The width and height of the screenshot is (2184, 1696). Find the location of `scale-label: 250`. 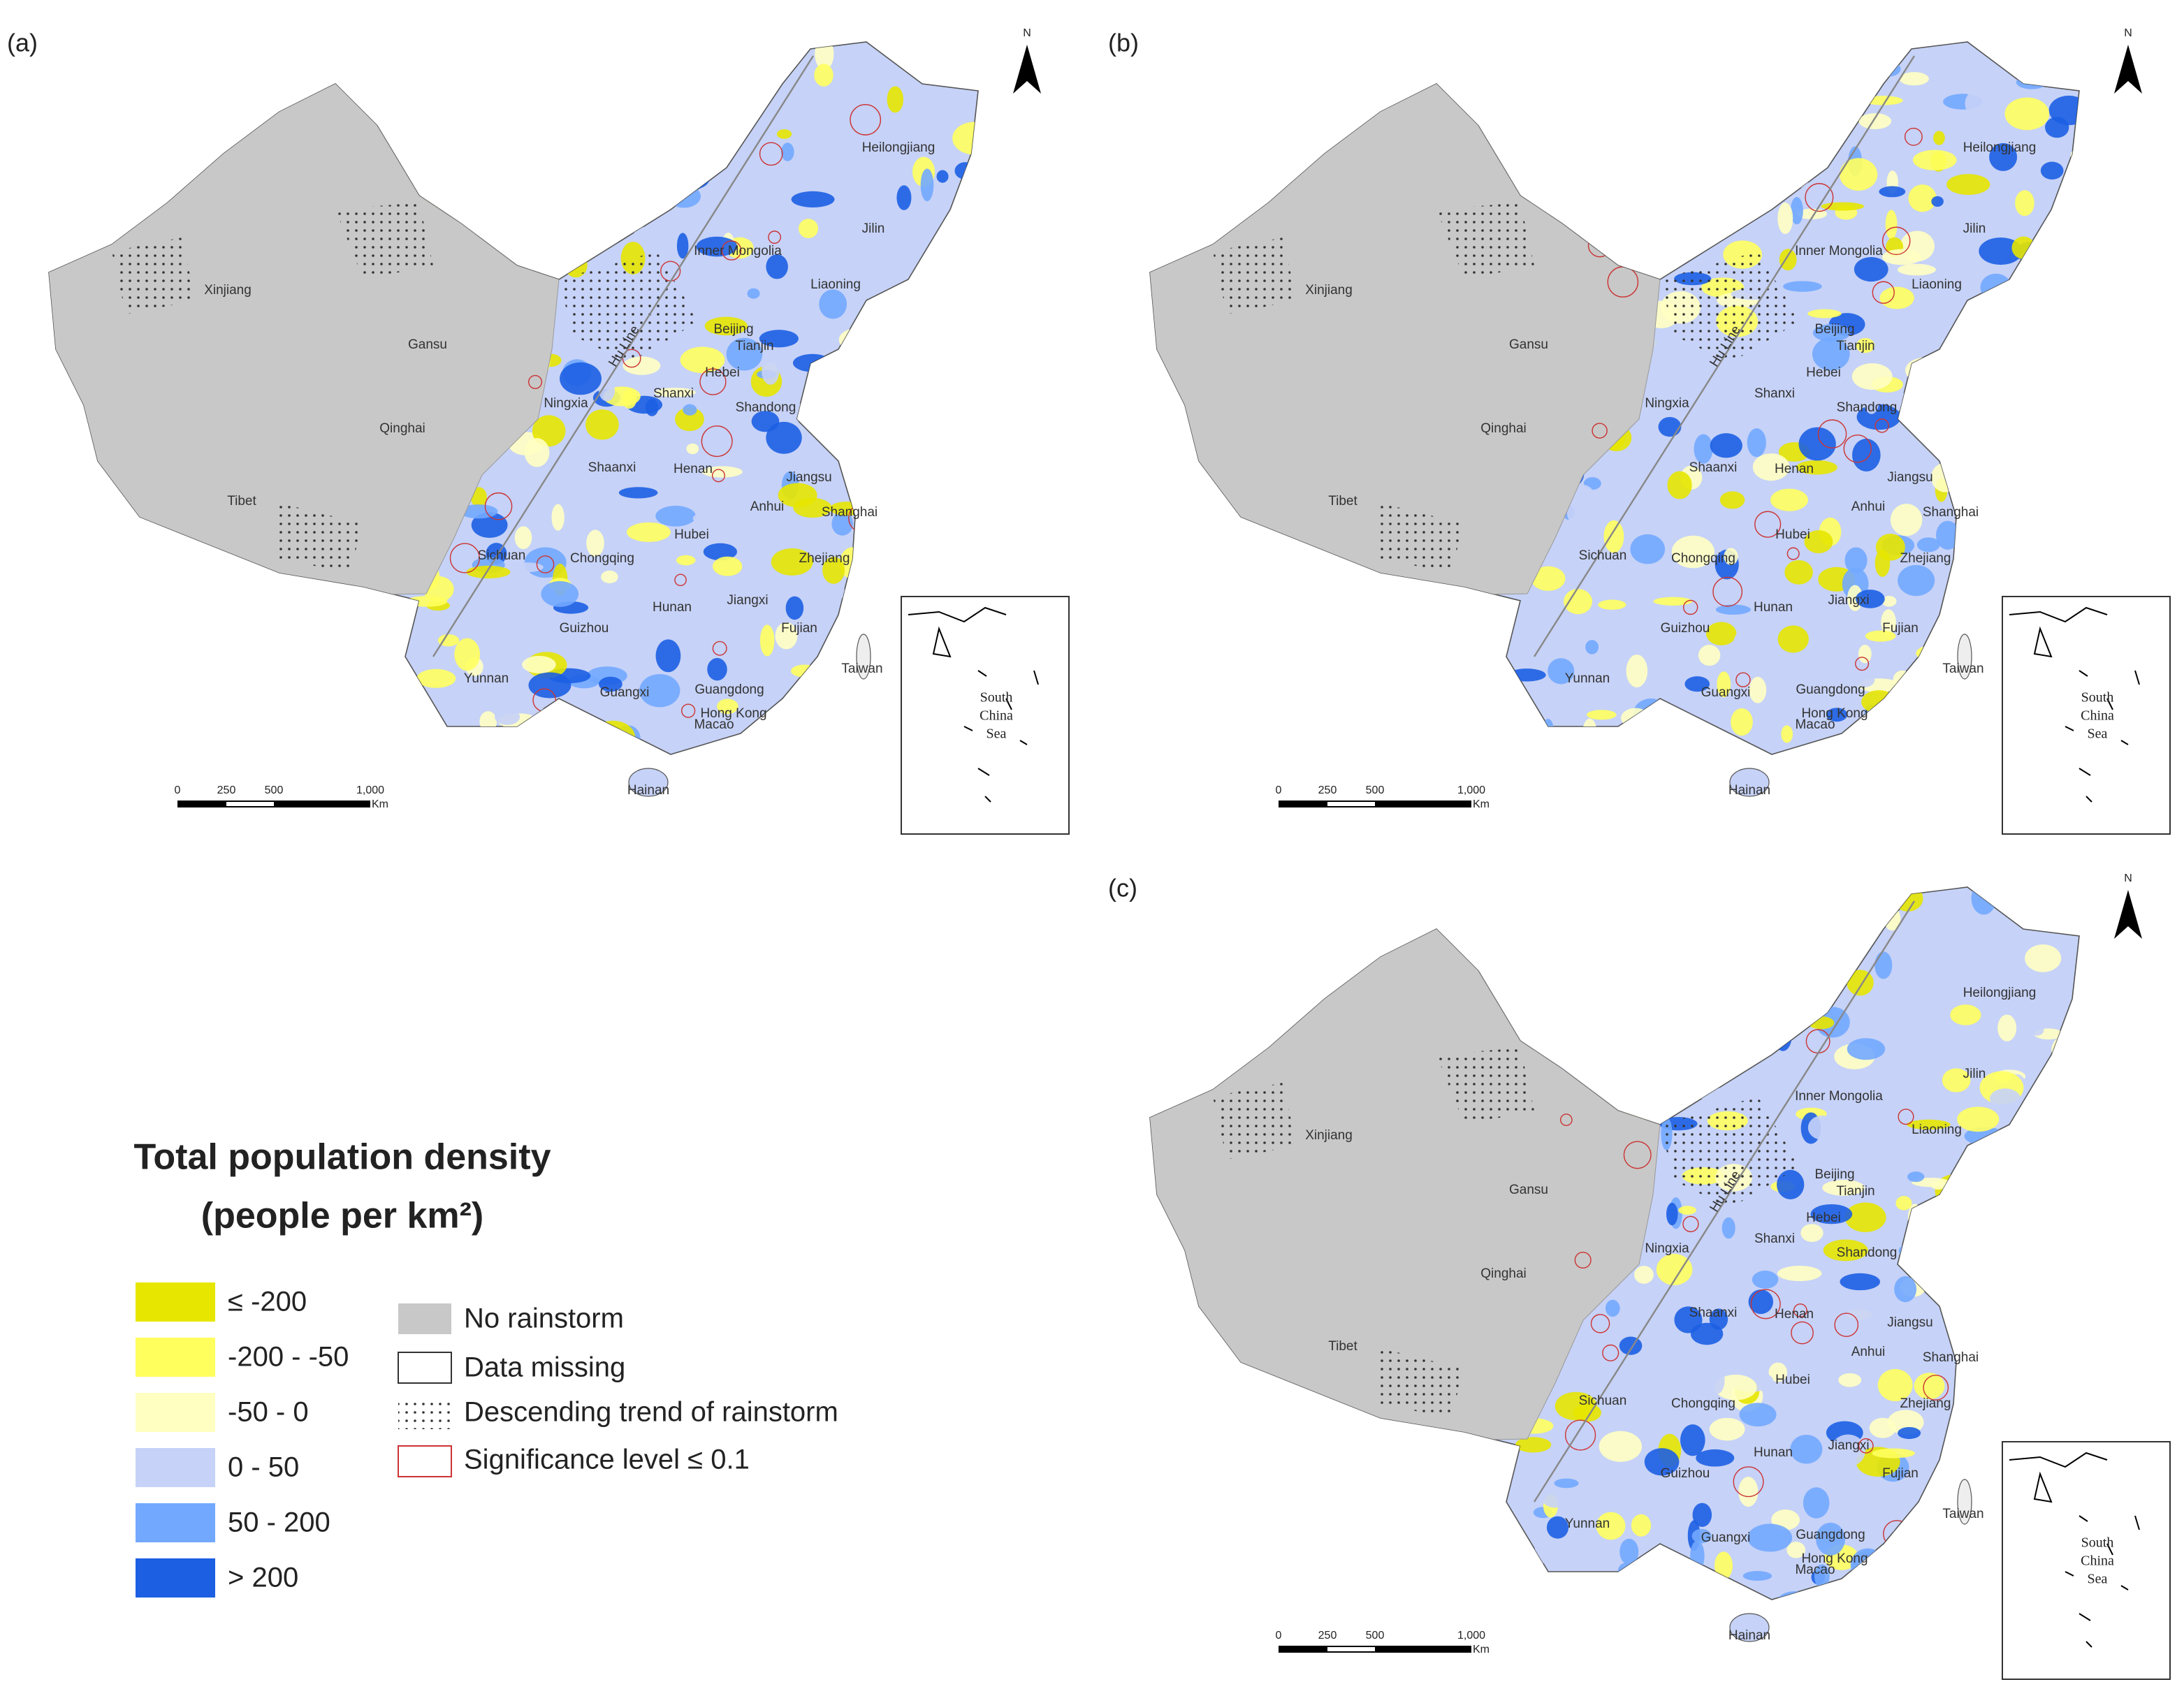

scale-label: 250 is located at coordinates (1327, 790).